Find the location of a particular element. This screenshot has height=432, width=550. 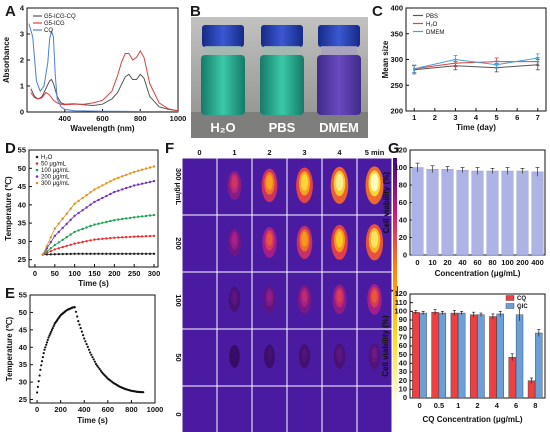

x-tick-label: 0 is located at coordinates (35, 273).